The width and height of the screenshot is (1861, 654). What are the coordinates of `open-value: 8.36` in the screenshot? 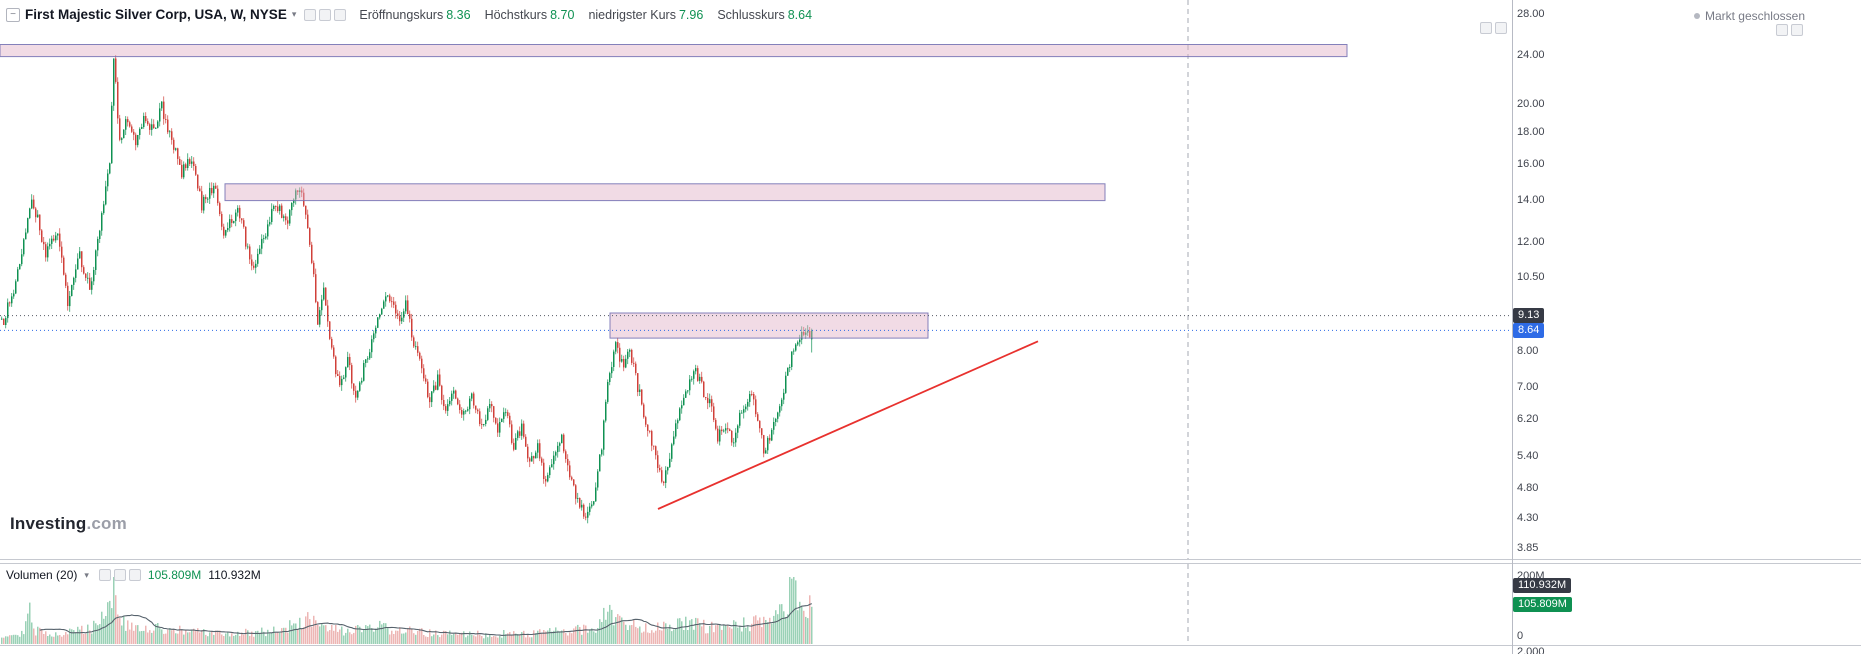 It's located at (458, 14).